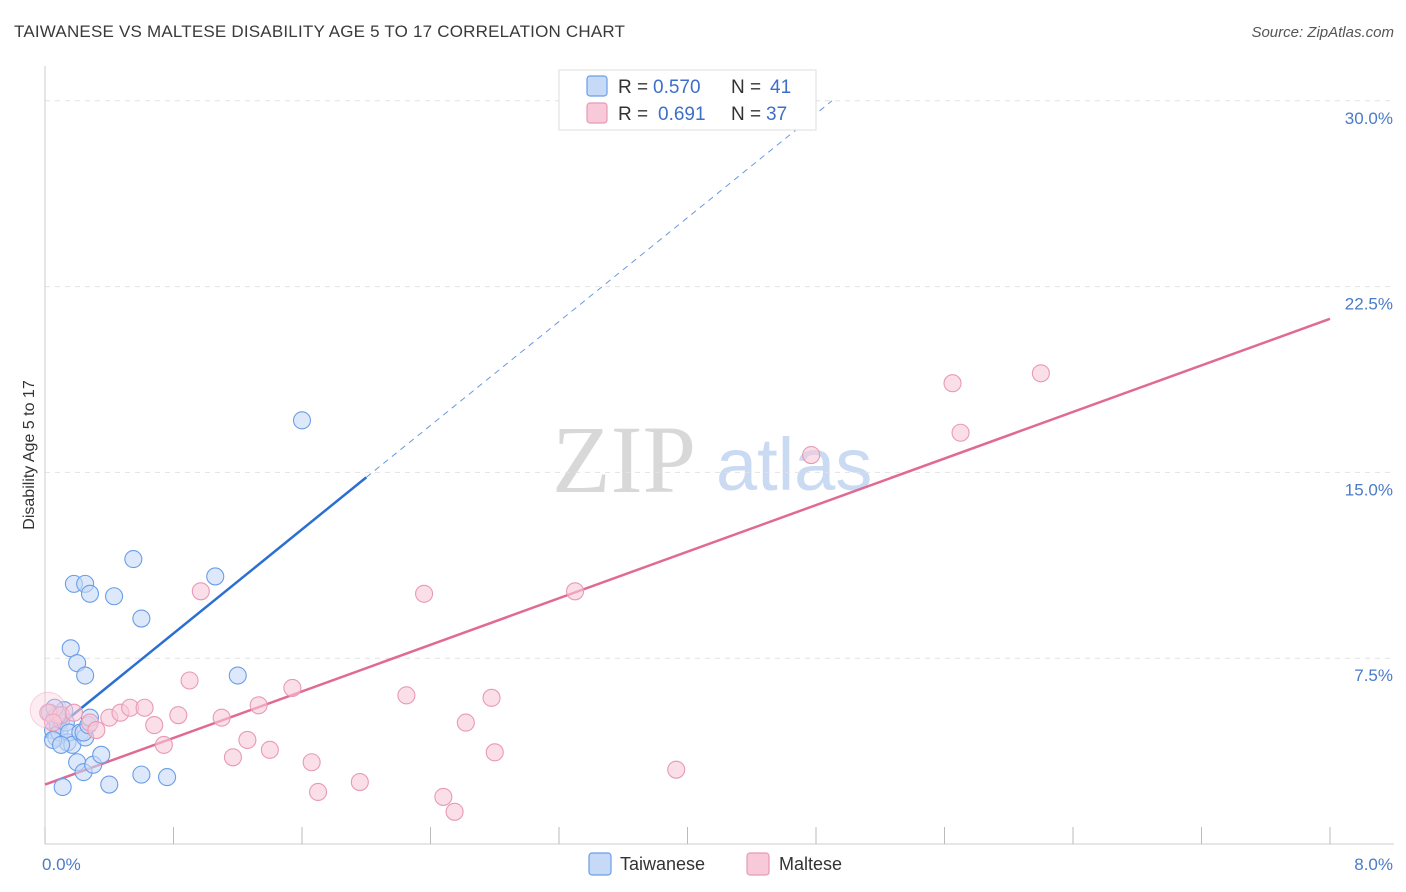 This screenshot has width=1406, height=892. What do you see at coordinates (758, 864) in the screenshot?
I see `series-legend-swatch-maltese` at bounding box center [758, 864].